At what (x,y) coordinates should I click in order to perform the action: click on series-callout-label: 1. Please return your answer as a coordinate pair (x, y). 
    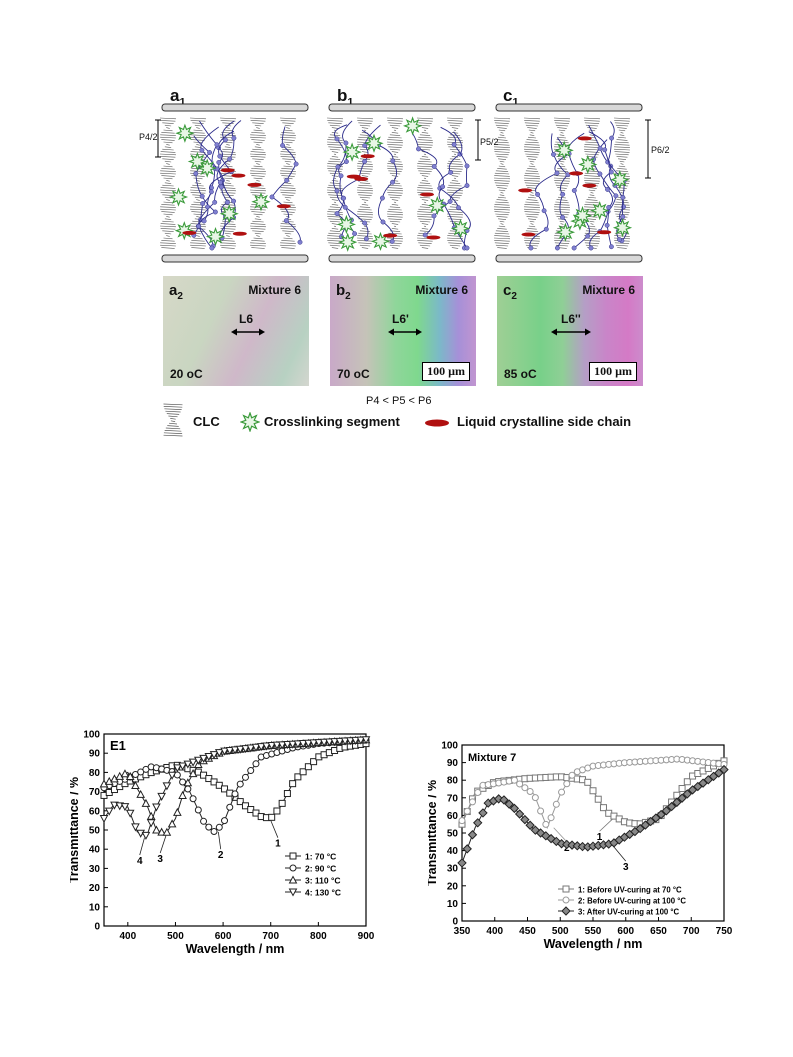
    Looking at the image, I should click on (600, 837).